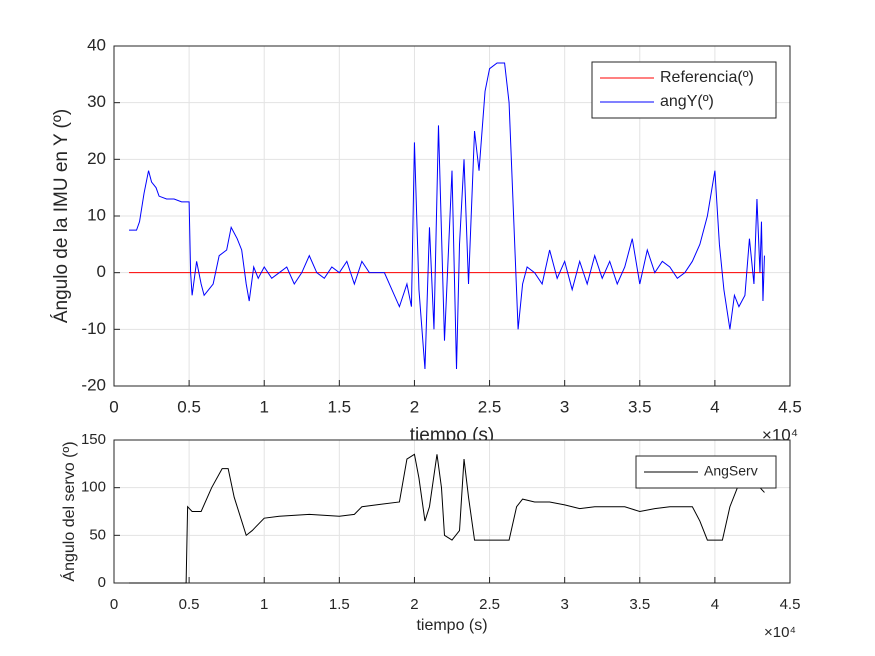 This screenshot has height=656, width=875. What do you see at coordinates (780, 632) in the screenshot?
I see `x-exponent: ×10⁴` at bounding box center [780, 632].